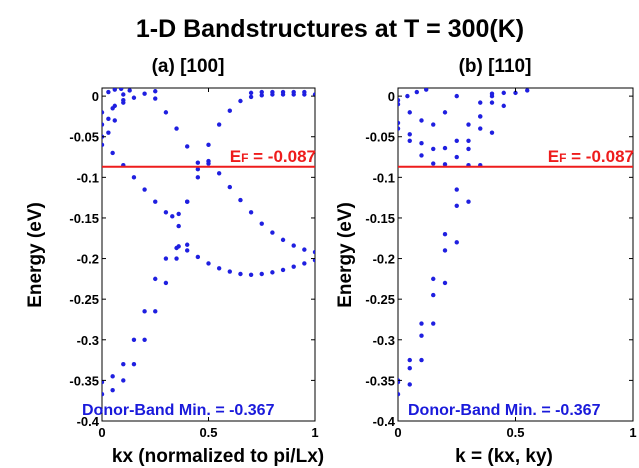 This screenshot has height=468, width=639. What do you see at coordinates (235, 156) in the screenshot?
I see `panel-a-fermi-label-main: E` at bounding box center [235, 156].